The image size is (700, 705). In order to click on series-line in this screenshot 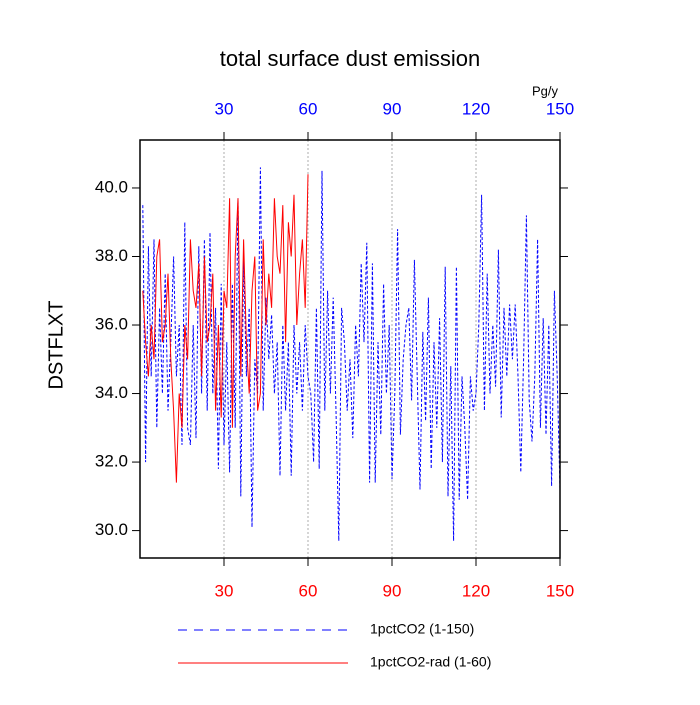, I will do `click(225, 328)`.